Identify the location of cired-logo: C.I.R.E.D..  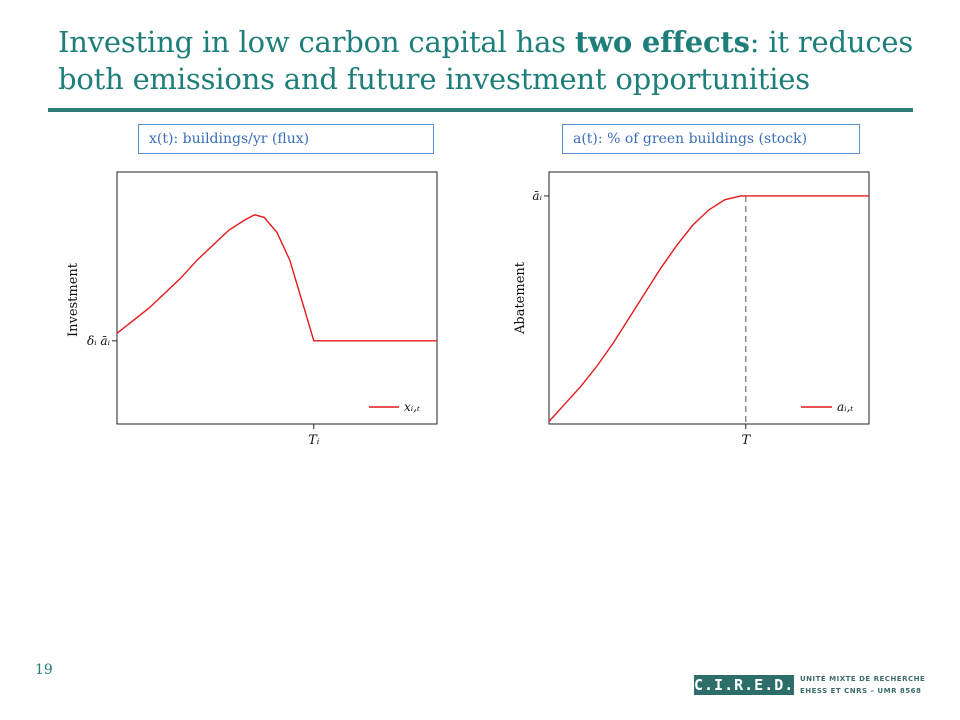
(744, 685).